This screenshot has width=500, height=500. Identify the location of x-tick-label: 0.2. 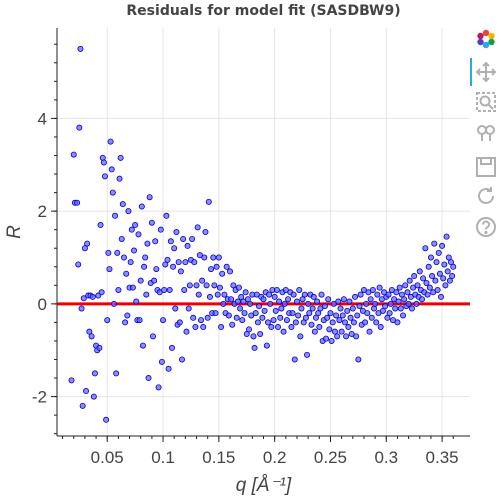
(275, 457).